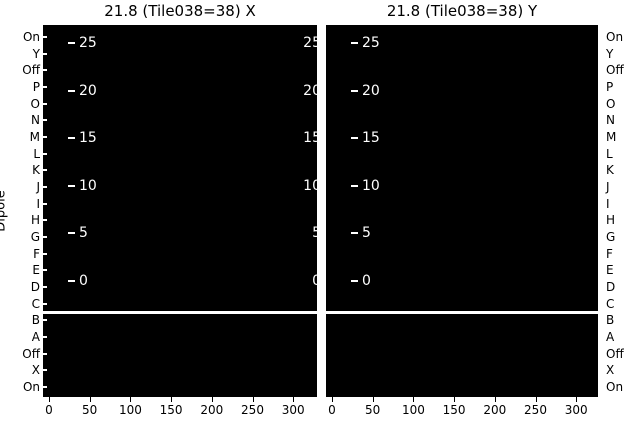  What do you see at coordinates (35, 370) in the screenshot?
I see `y-tick-label: X` at bounding box center [35, 370].